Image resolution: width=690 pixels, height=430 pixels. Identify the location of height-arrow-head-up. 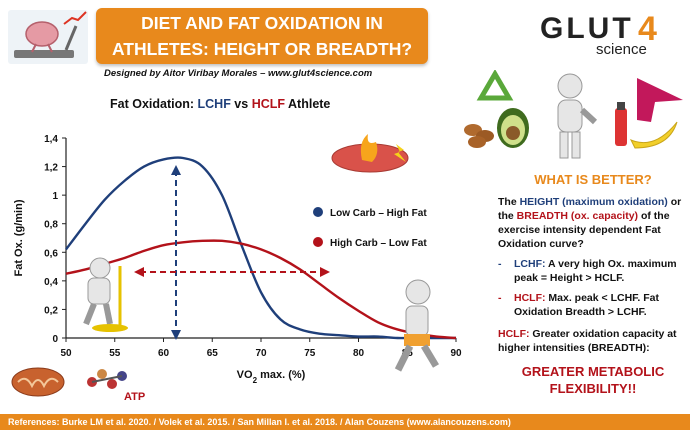
(176, 170).